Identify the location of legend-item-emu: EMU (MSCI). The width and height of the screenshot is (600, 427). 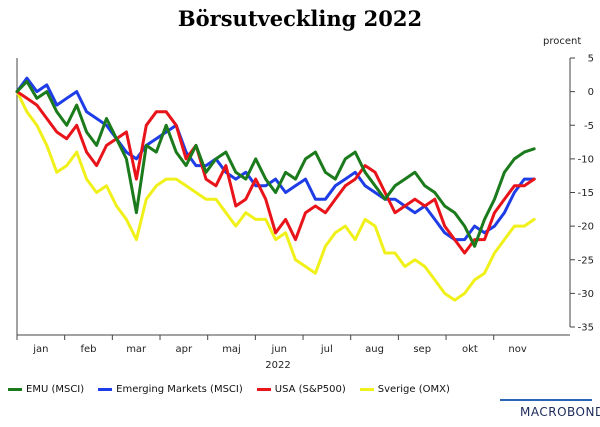
(46, 389).